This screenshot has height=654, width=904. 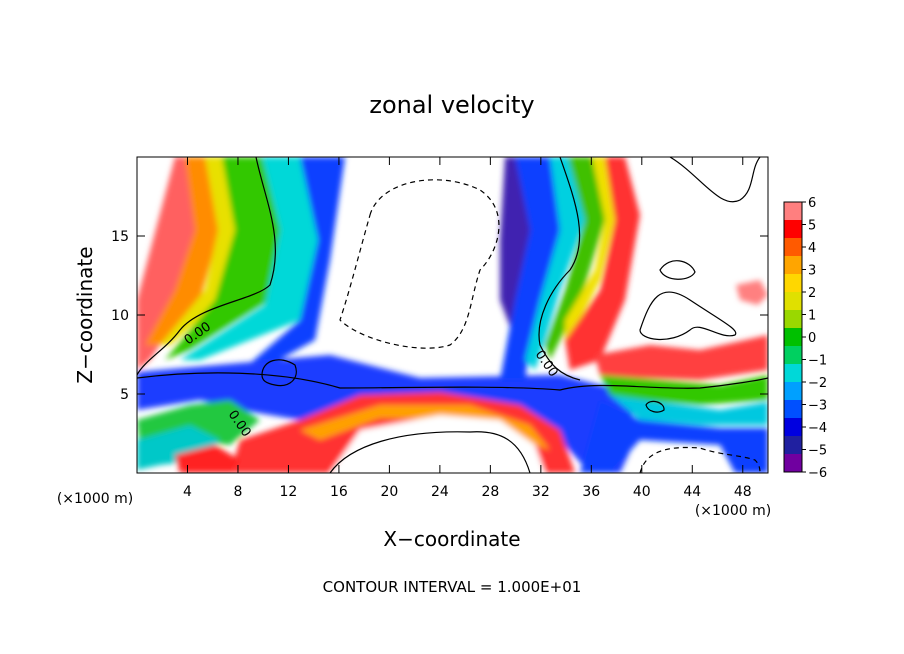 What do you see at coordinates (541, 492) in the screenshot?
I see `x-tick-label-7: 32` at bounding box center [541, 492].